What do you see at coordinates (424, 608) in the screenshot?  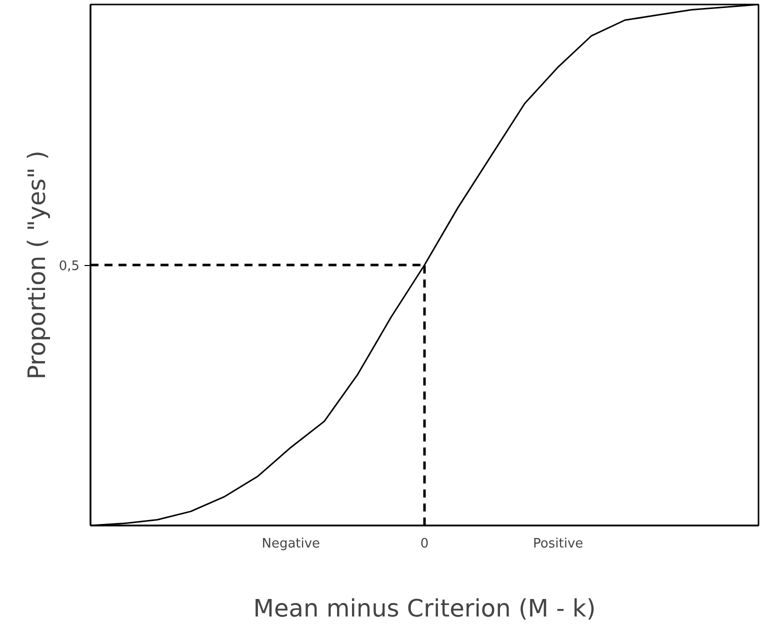 I see `x-axis-title: Mean minus Criterion (M - k)` at bounding box center [424, 608].